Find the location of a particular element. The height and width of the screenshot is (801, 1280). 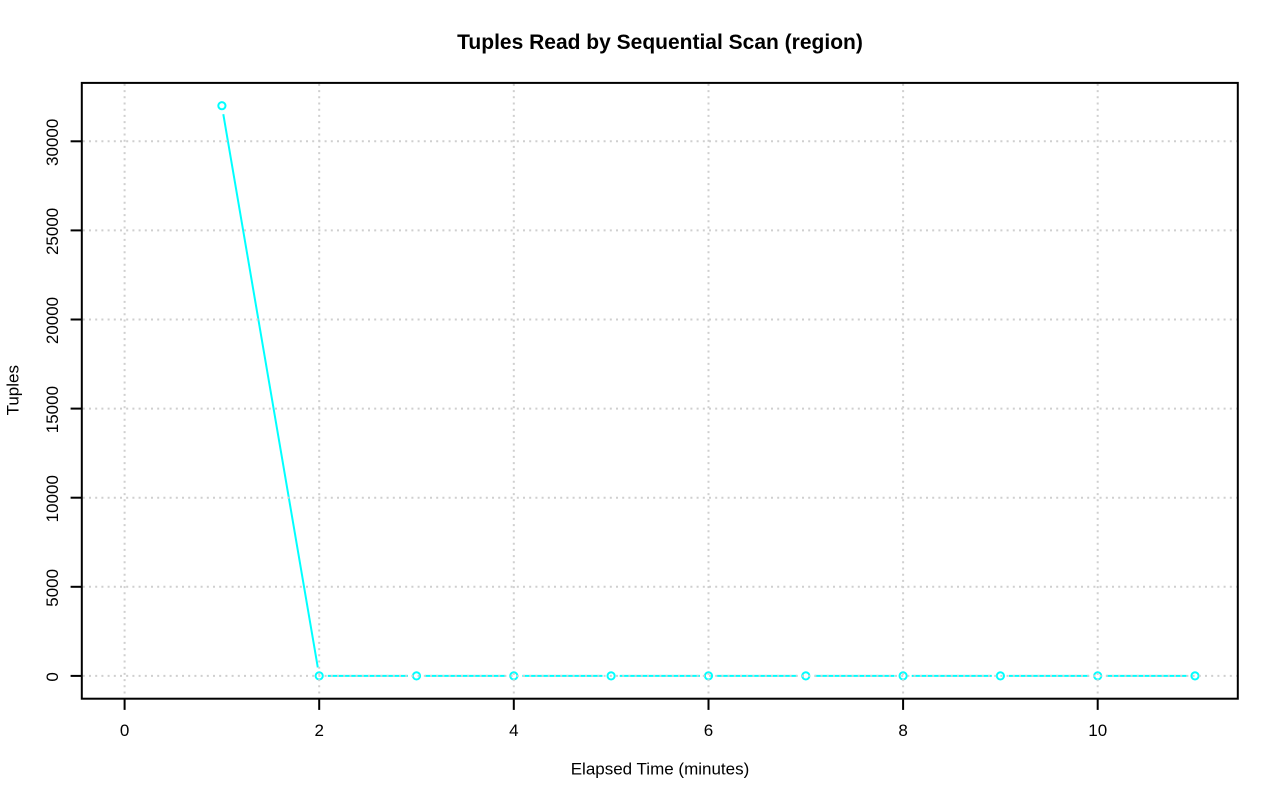

svg-text: Elapsed Time (minutes) is located at coordinates (660, 768).